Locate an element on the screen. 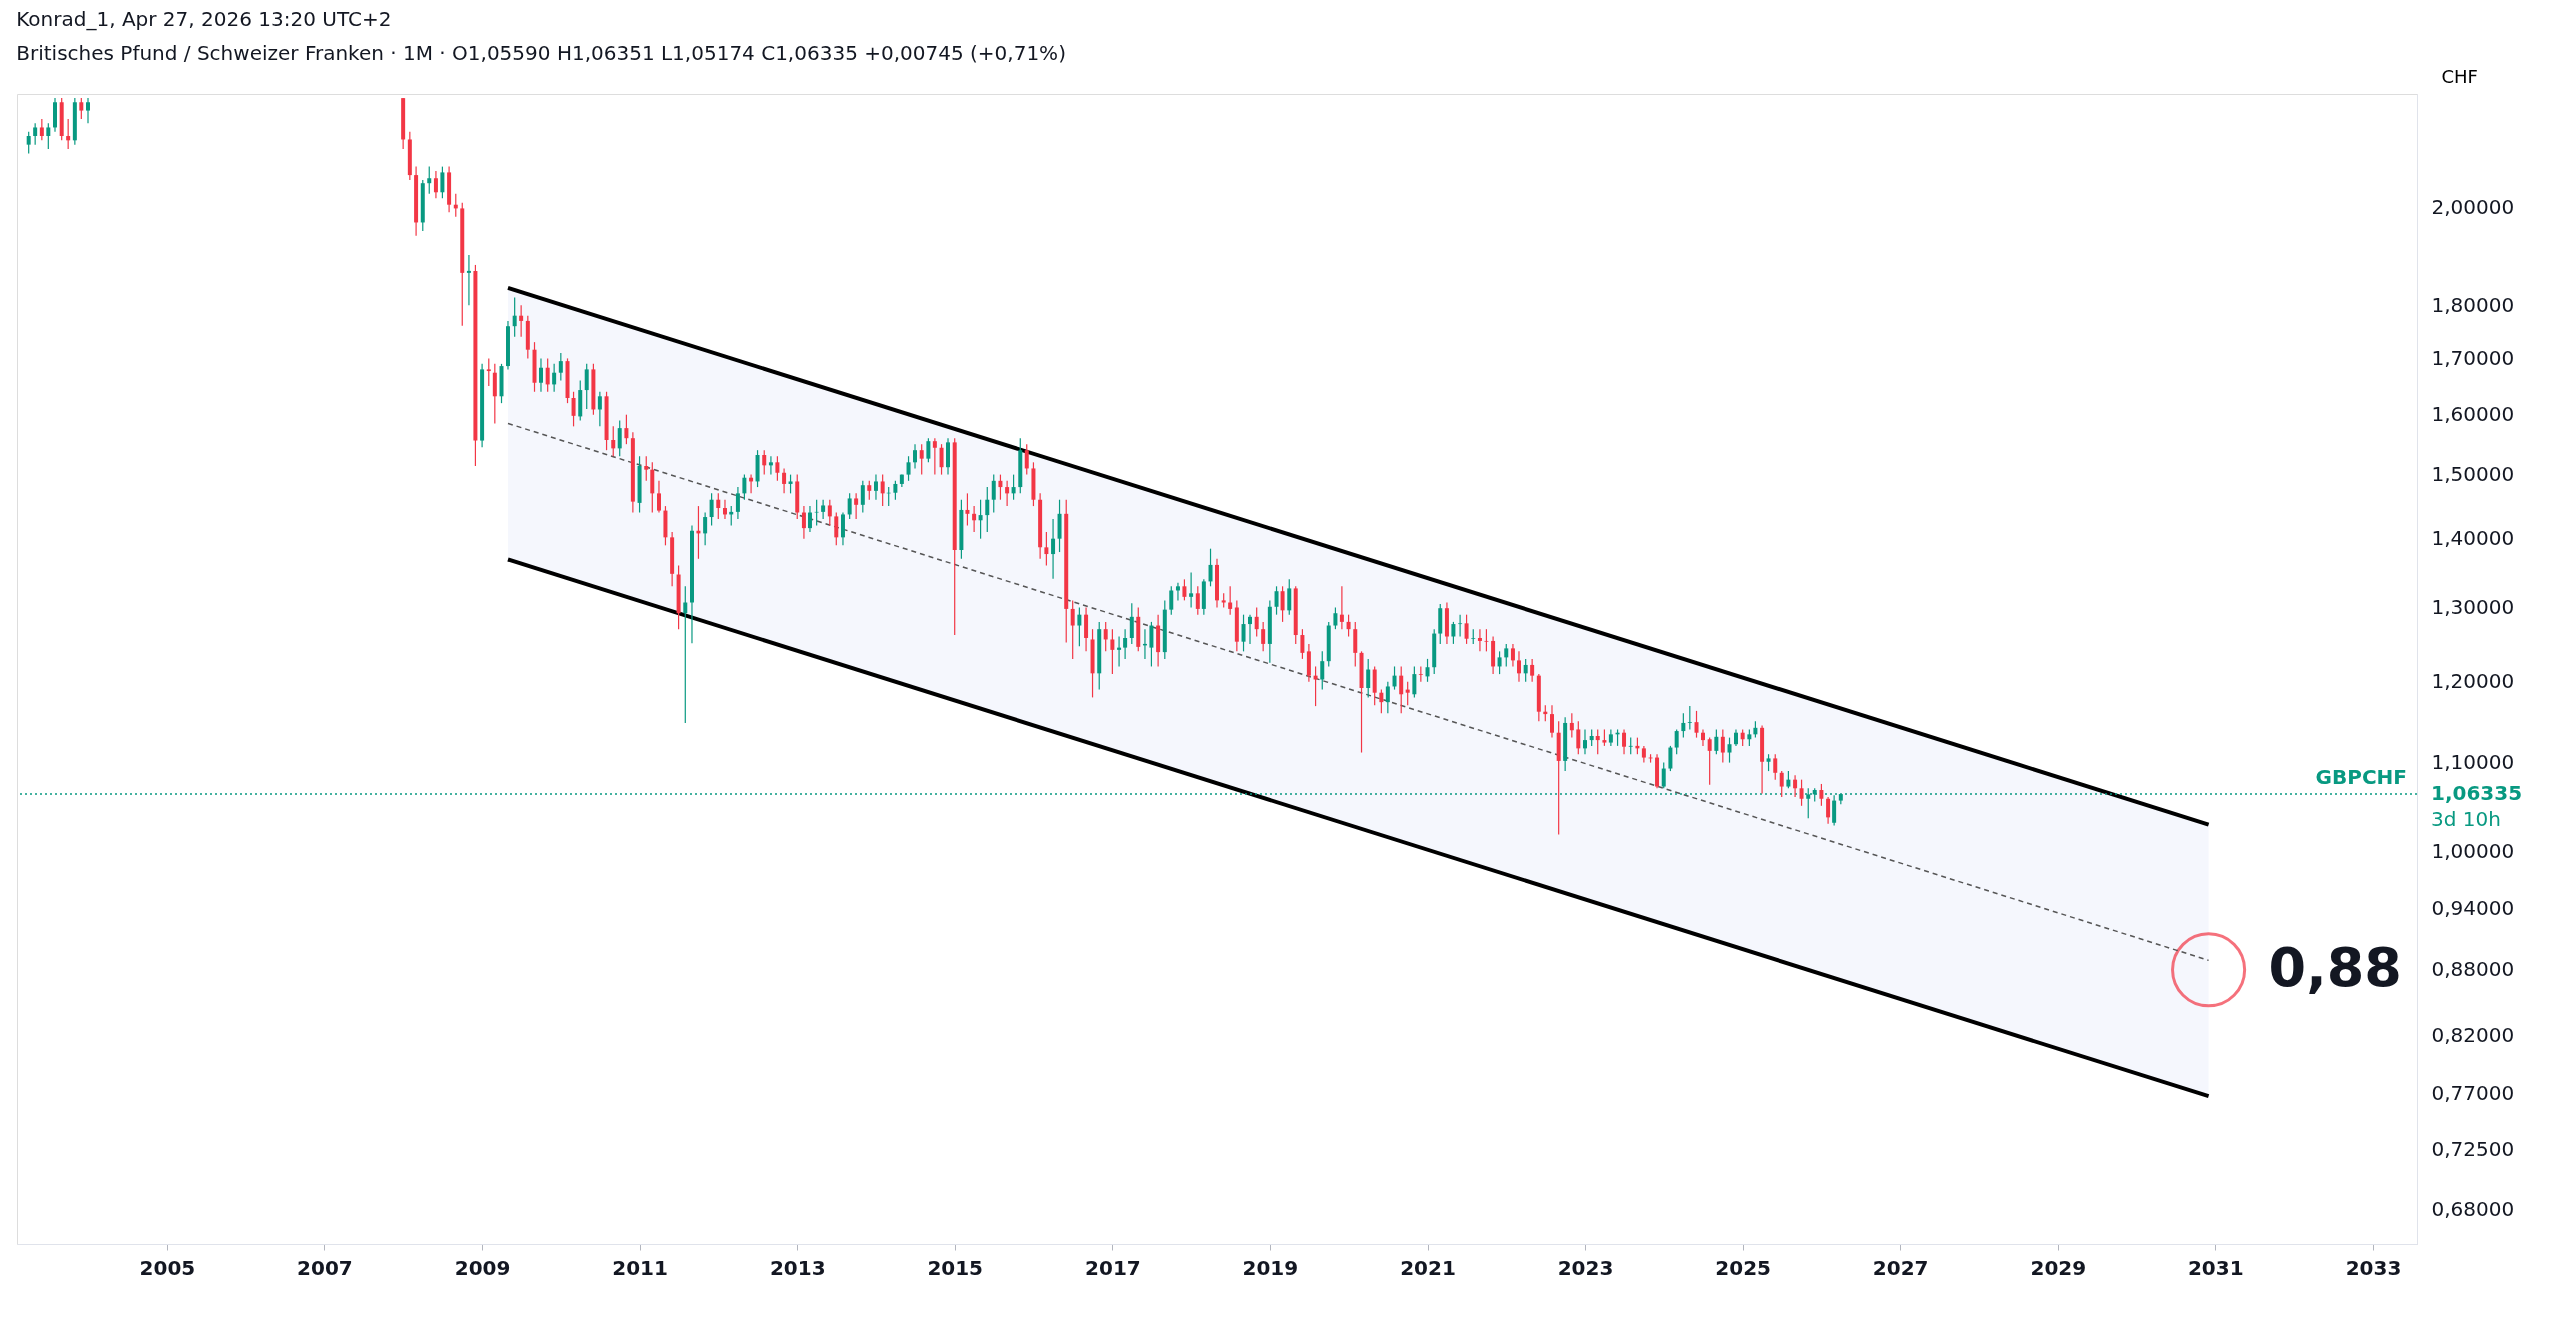  x-tick-label: 2009 is located at coordinates (482, 1267).